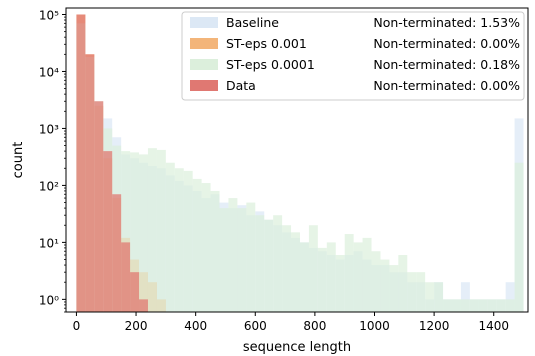  I want to click on x-axis: 0 200 400 600 800 1000 1200 1400, so click(291, 322).